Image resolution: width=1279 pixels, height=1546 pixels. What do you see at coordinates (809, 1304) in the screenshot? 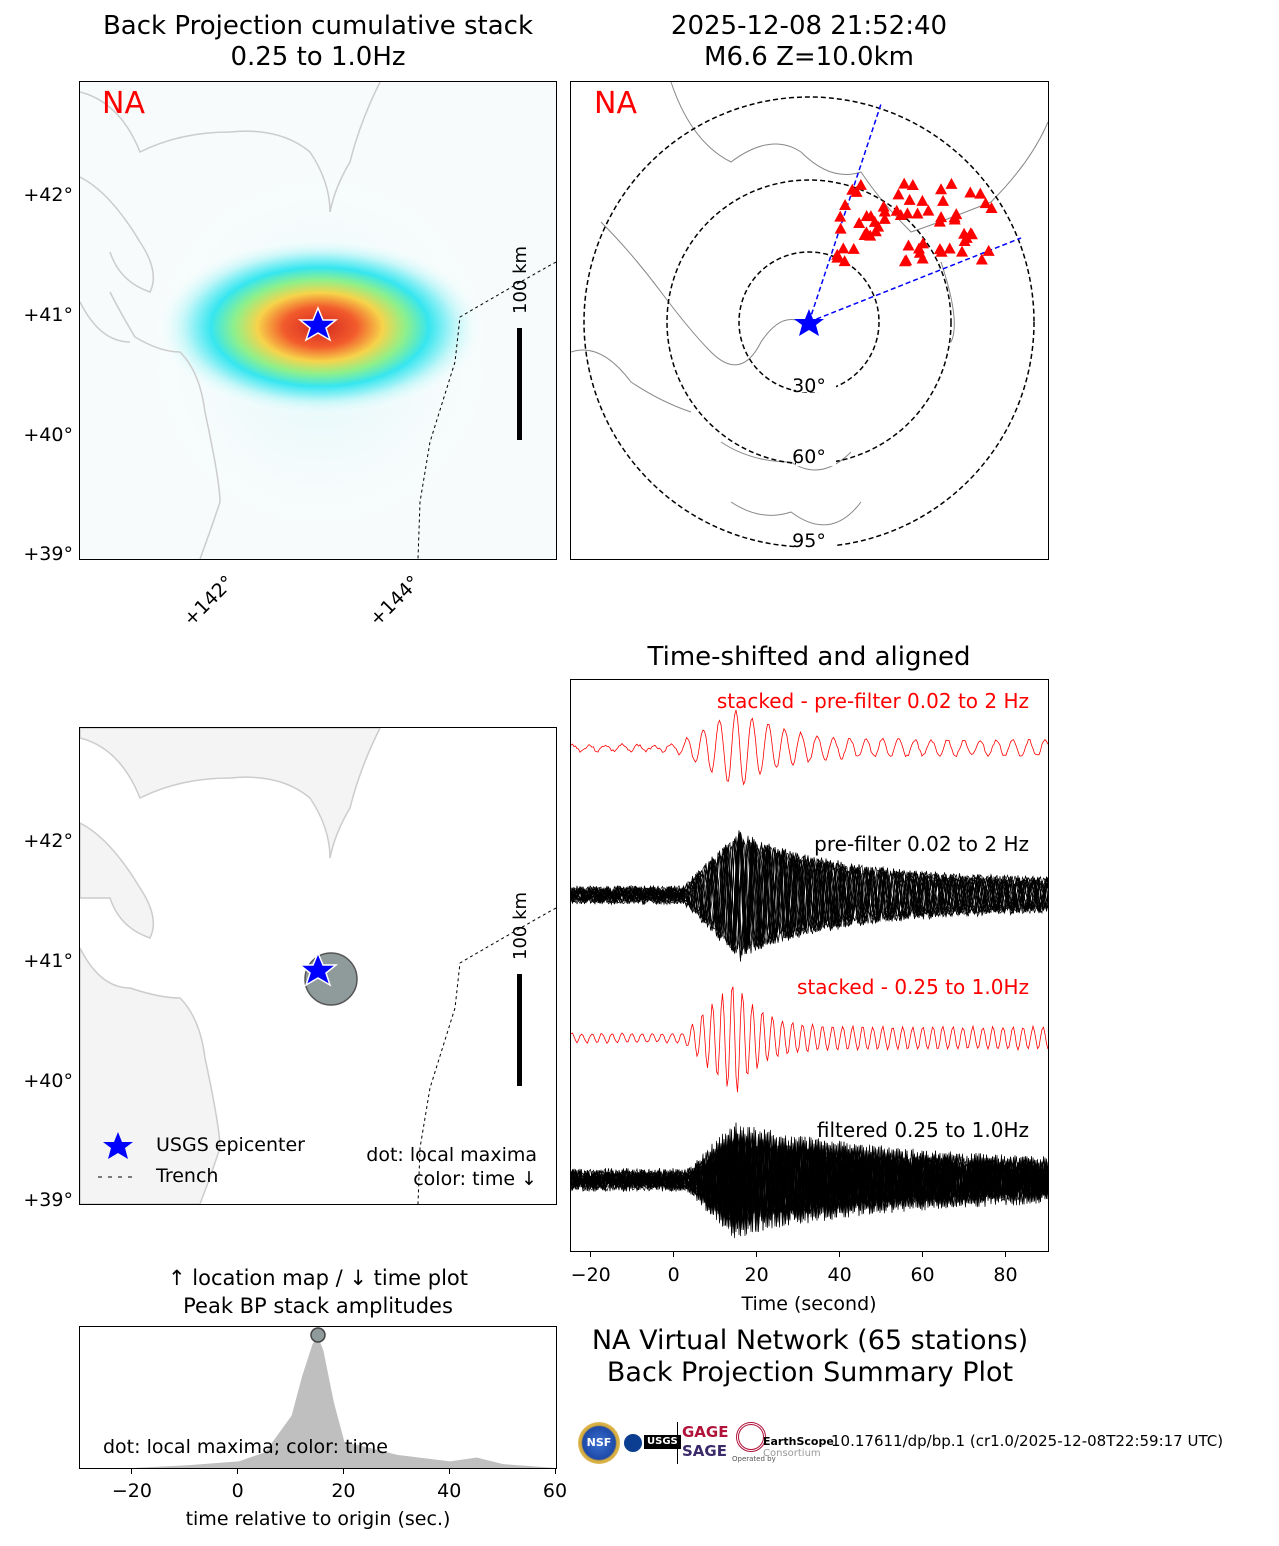
I see `waveform-xlabel: Time (second)` at bounding box center [809, 1304].